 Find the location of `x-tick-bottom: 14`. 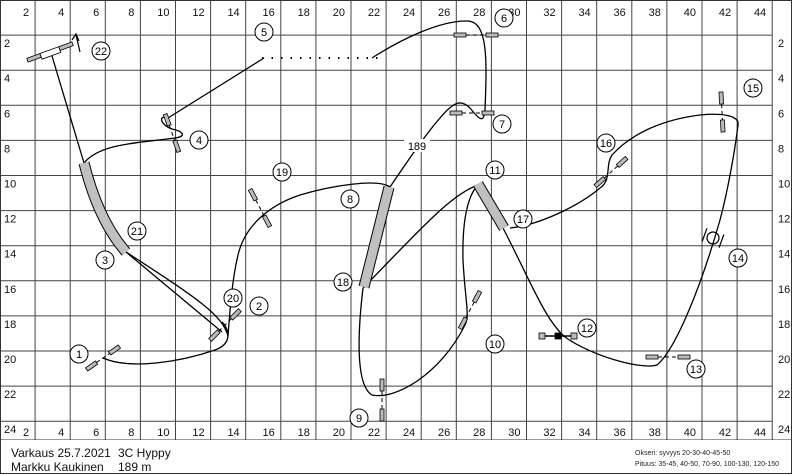

x-tick-bottom: 14 is located at coordinates (233, 433).